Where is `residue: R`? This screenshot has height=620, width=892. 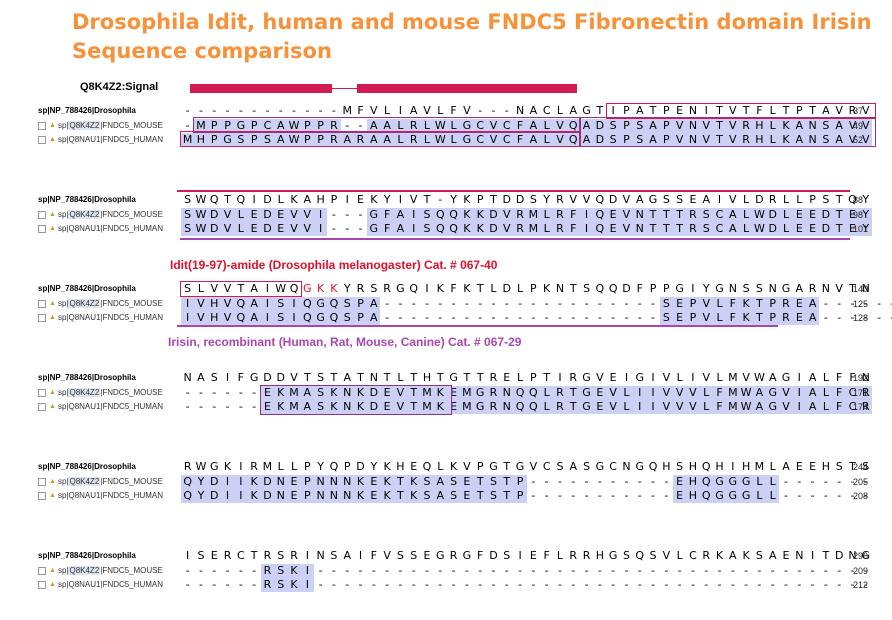
residue: R is located at coordinates (560, 215).